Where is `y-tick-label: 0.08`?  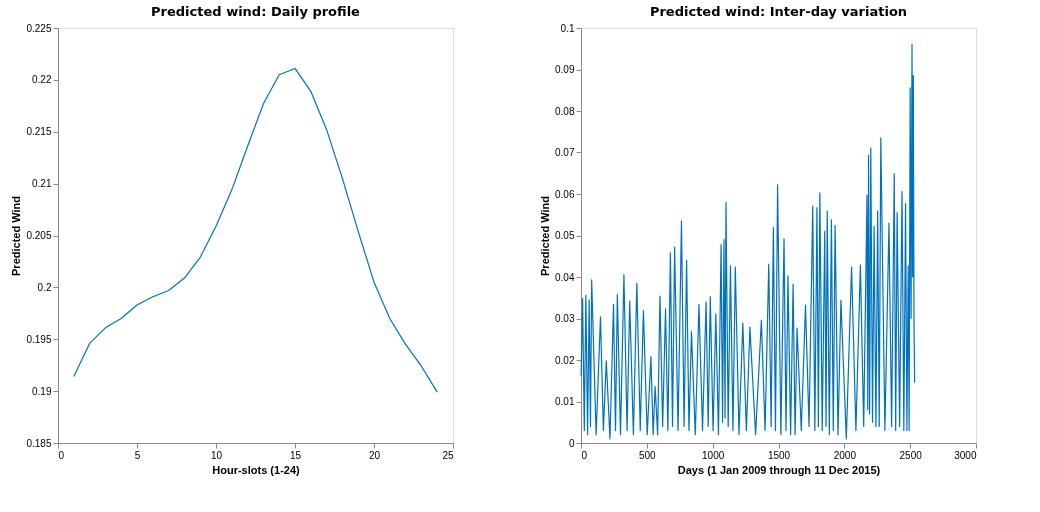
y-tick-label: 0.08 is located at coordinates (565, 111).